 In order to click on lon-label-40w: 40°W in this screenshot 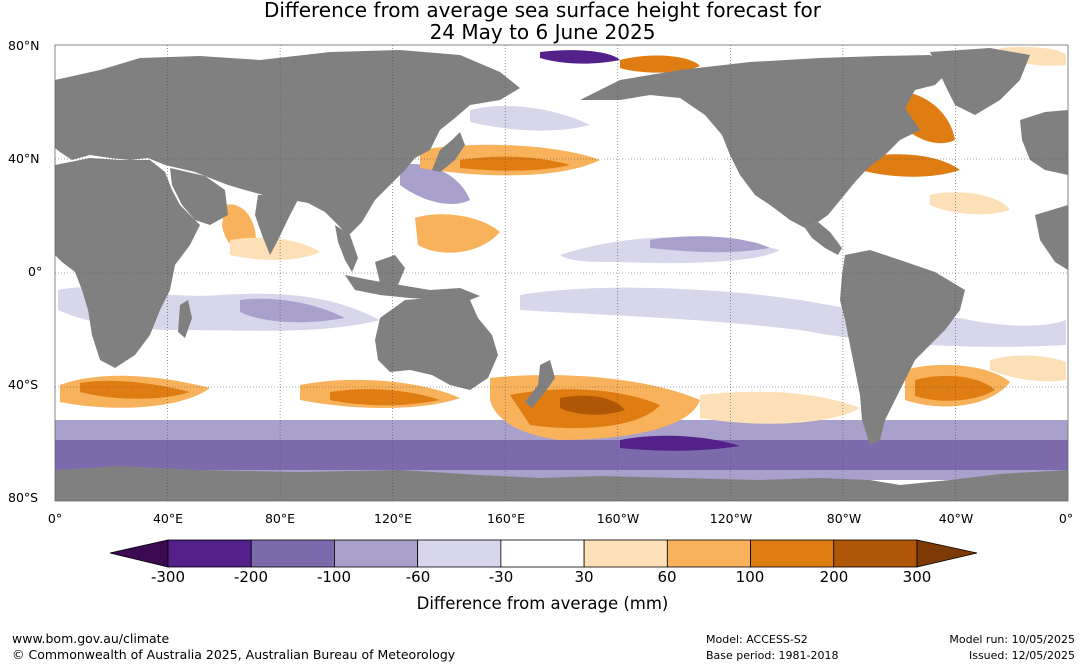, I will do `click(956, 518)`.